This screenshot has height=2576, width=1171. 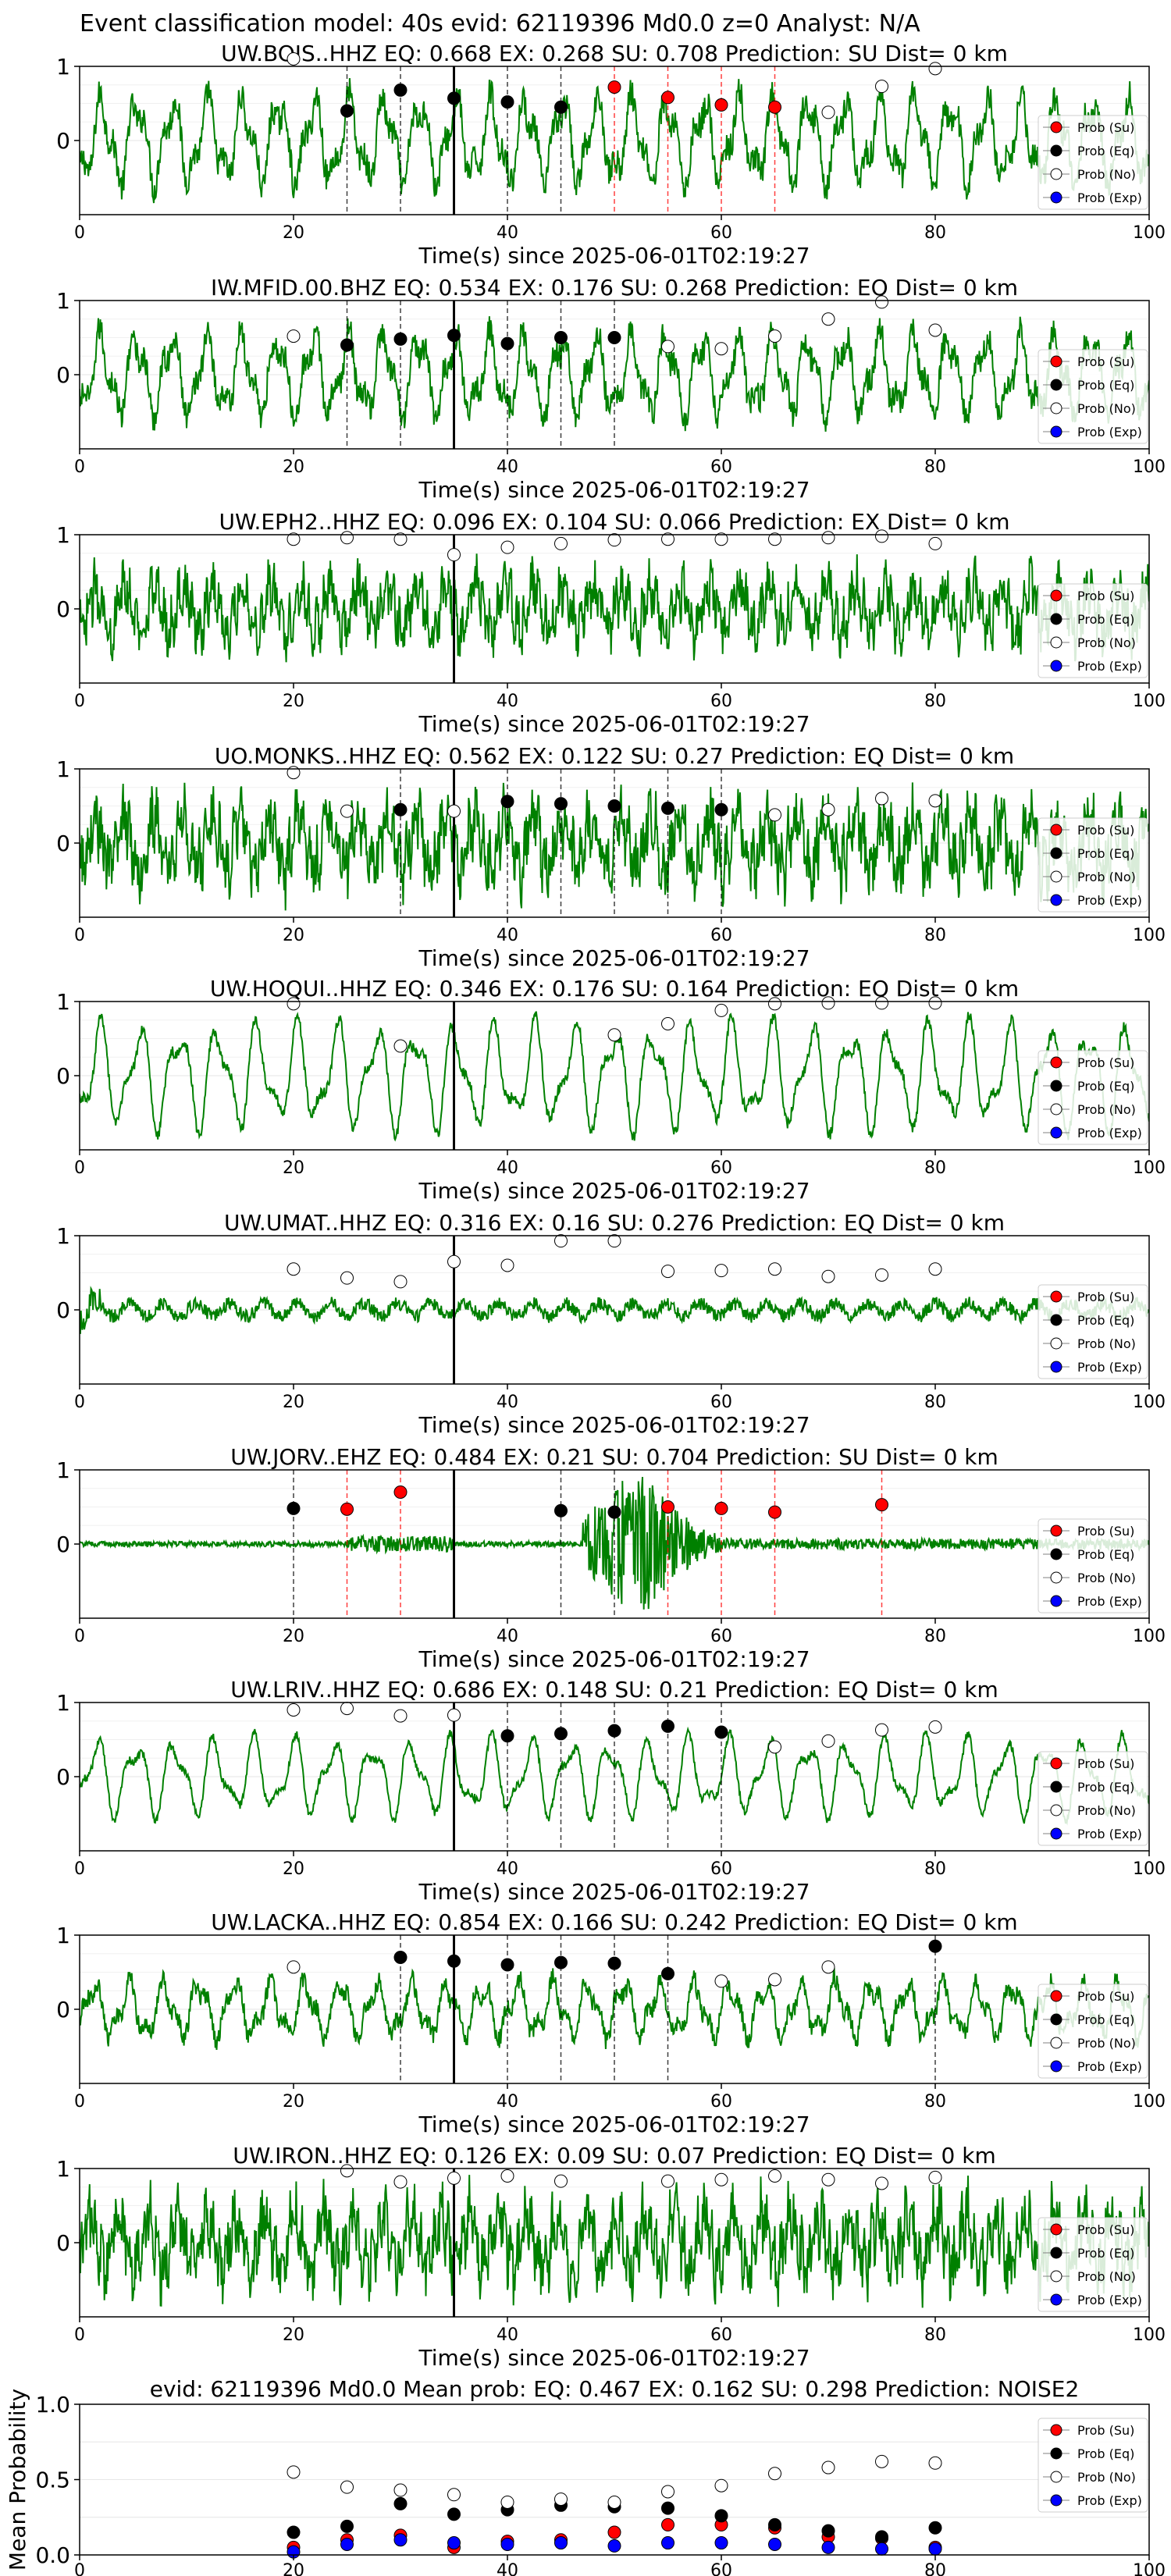 I want to click on waveform-trace, so click(x=614, y=1310).